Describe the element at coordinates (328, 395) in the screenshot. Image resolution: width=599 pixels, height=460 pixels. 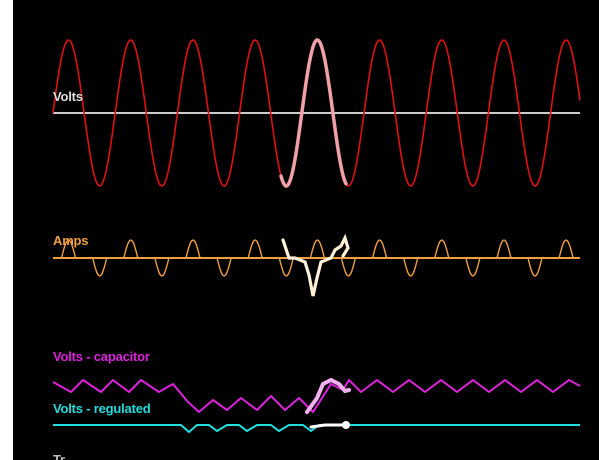
I see `capacitor-highlight` at that location.